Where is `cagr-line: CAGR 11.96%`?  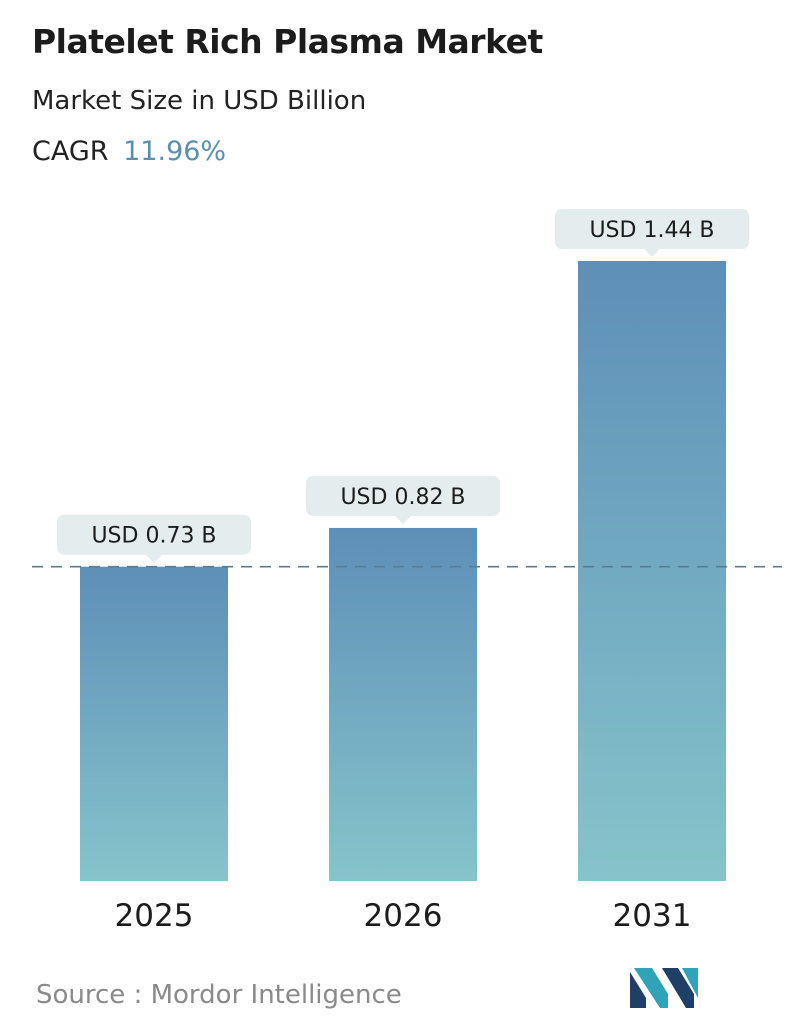 cagr-line: CAGR 11.96% is located at coordinates (129, 151).